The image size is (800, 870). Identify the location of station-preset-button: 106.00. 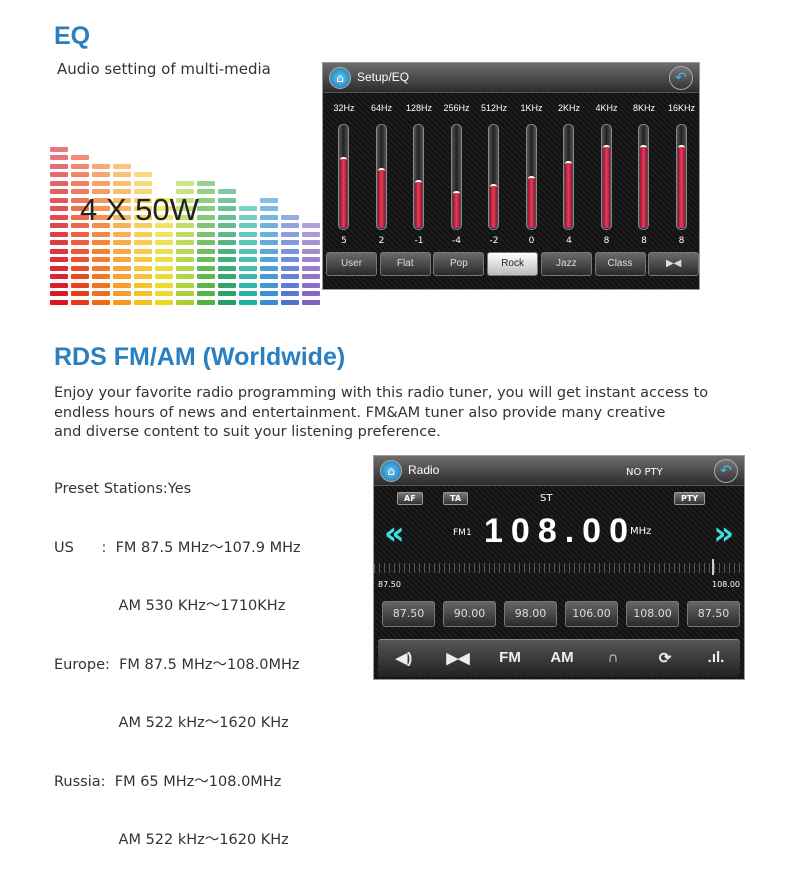
(591, 614).